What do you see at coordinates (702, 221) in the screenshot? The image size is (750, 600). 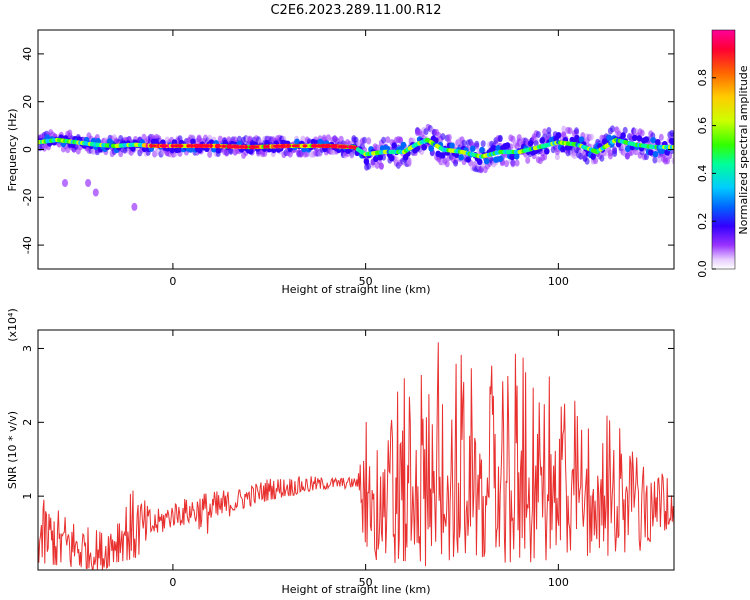 I see `colorbar-tick-label: 0.2` at bounding box center [702, 221].